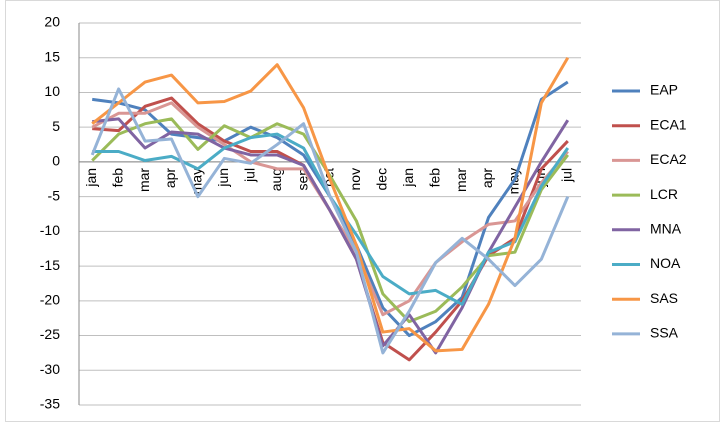 The width and height of the screenshot is (721, 423). I want to click on y-tick-label: -35, so click(50, 404).